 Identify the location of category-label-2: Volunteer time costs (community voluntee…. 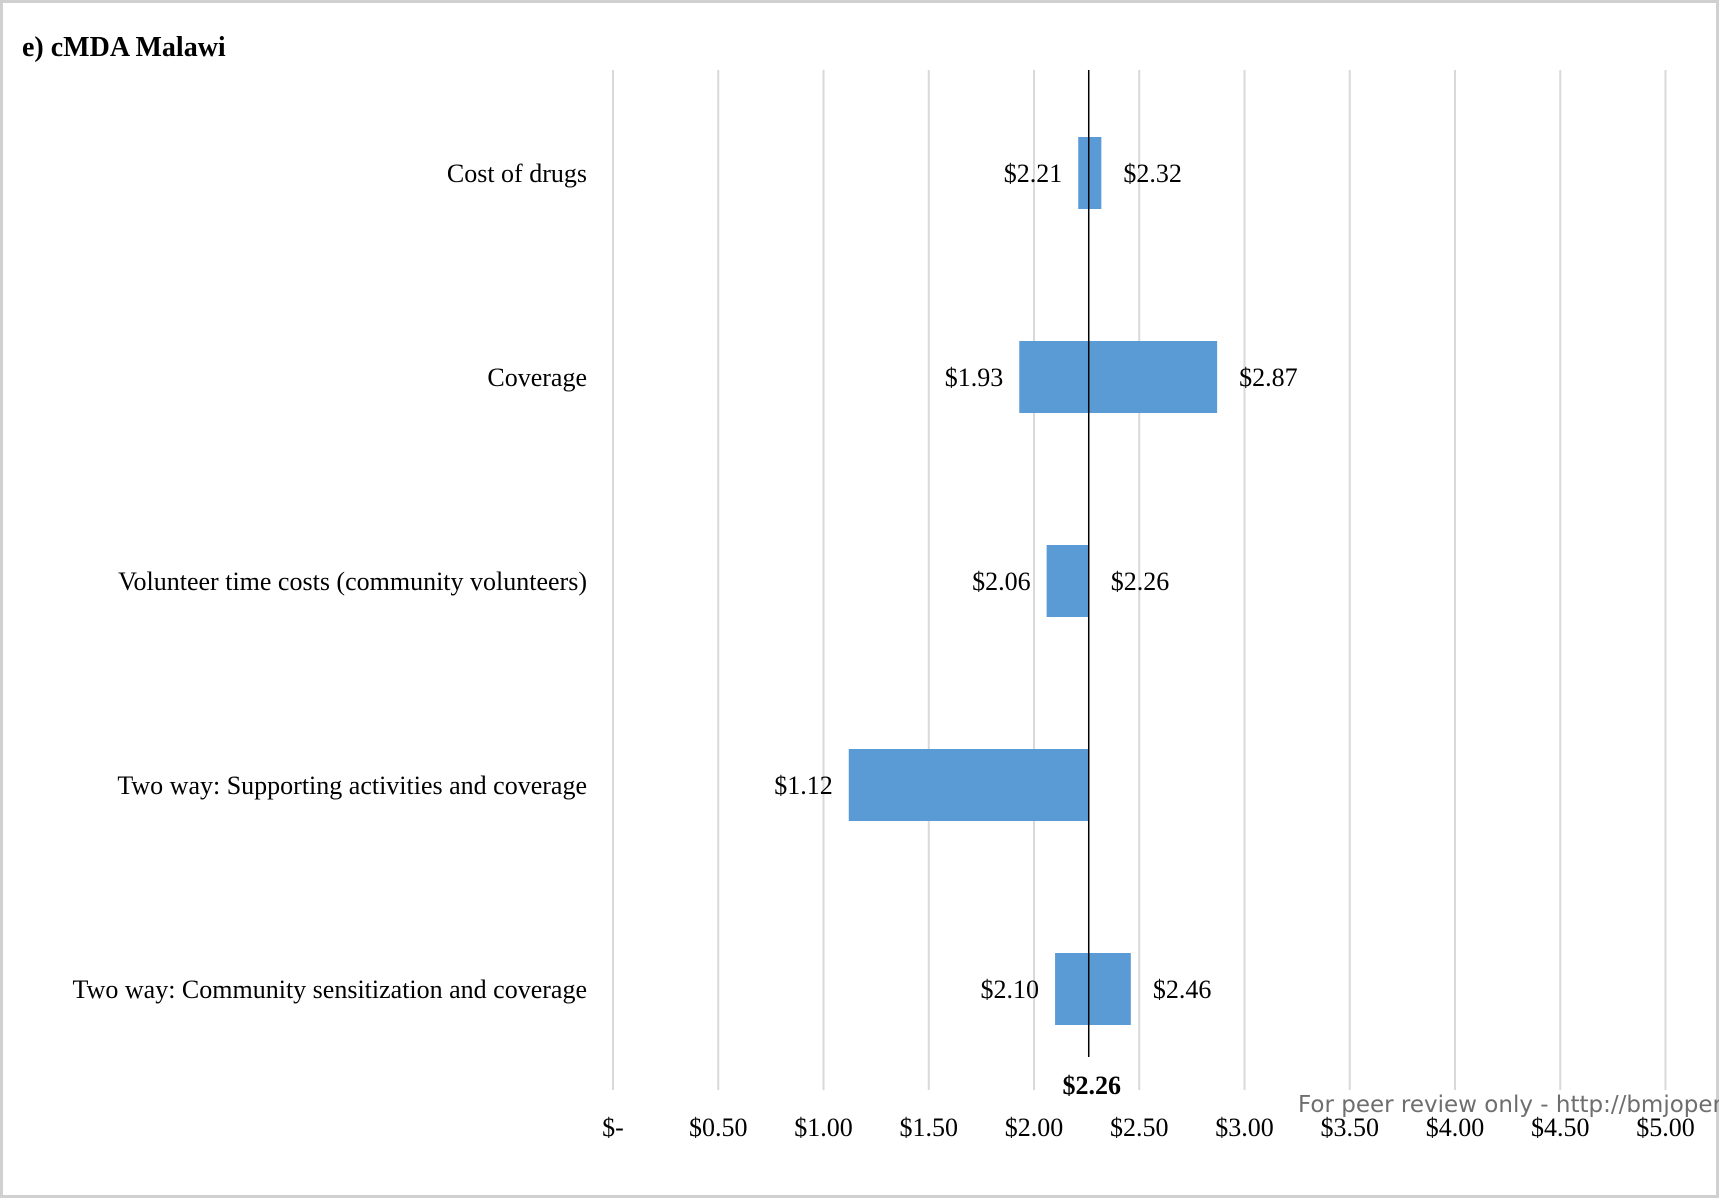
(352, 581).